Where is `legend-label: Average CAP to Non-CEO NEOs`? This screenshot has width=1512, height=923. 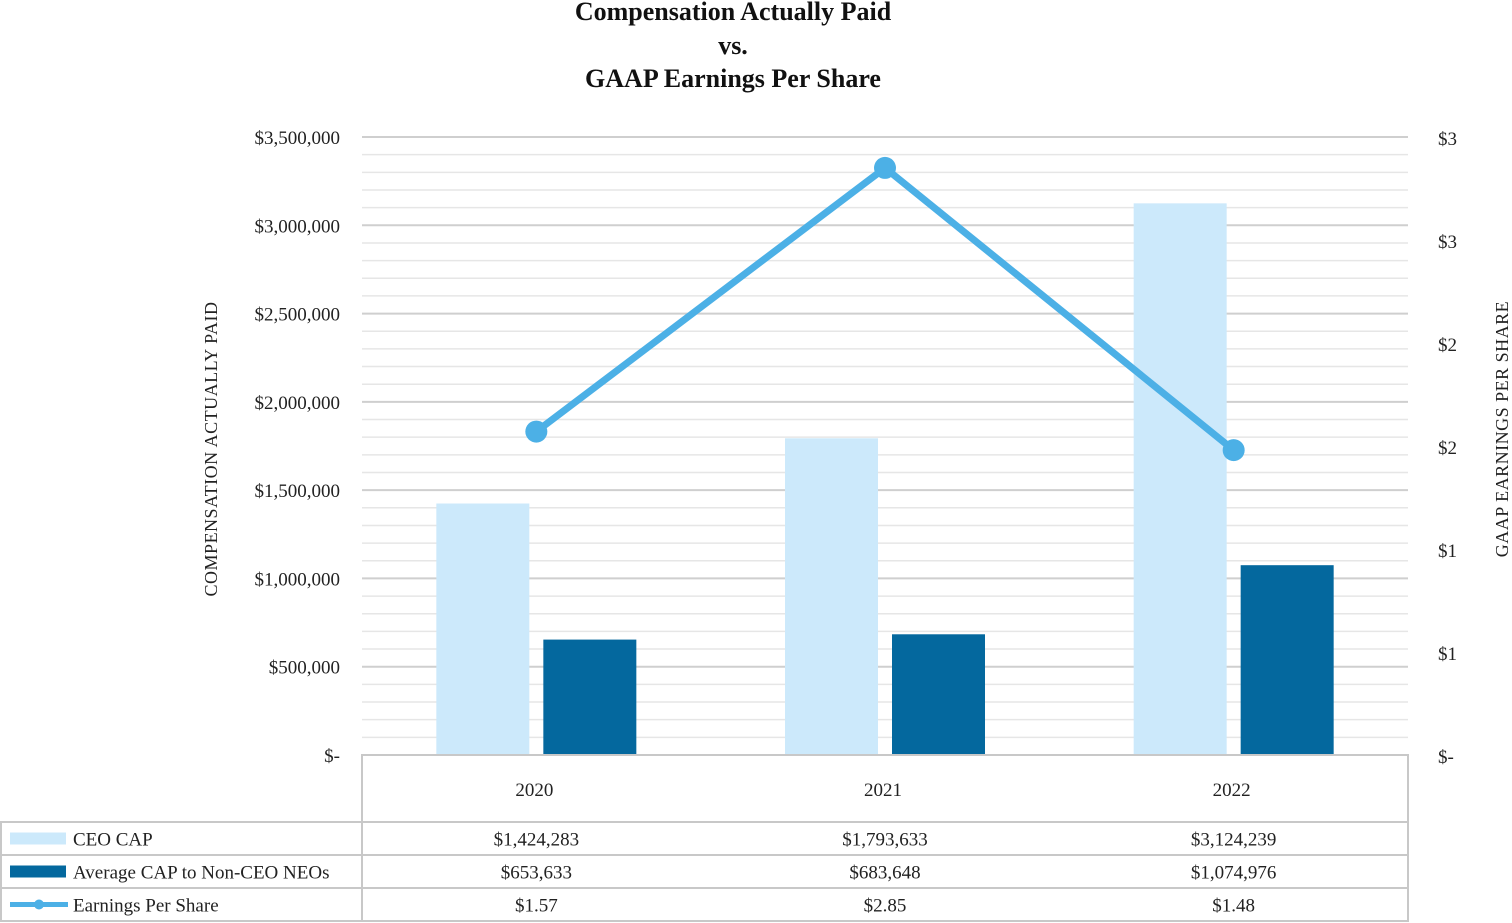
legend-label: Average CAP to Non-CEO NEOs is located at coordinates (201, 873).